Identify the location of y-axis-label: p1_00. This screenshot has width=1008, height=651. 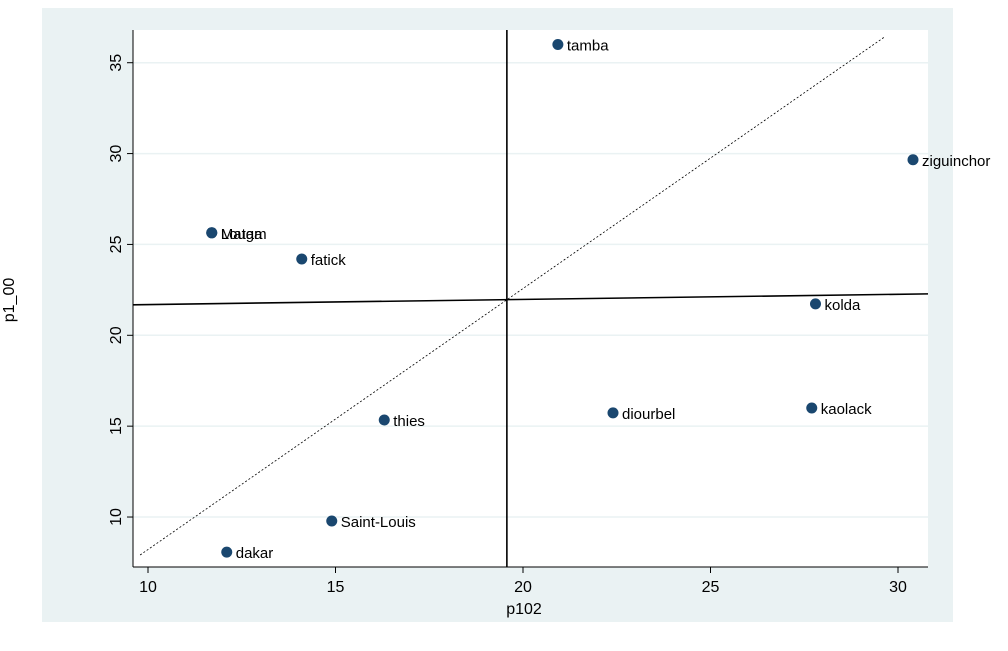
(9, 300).